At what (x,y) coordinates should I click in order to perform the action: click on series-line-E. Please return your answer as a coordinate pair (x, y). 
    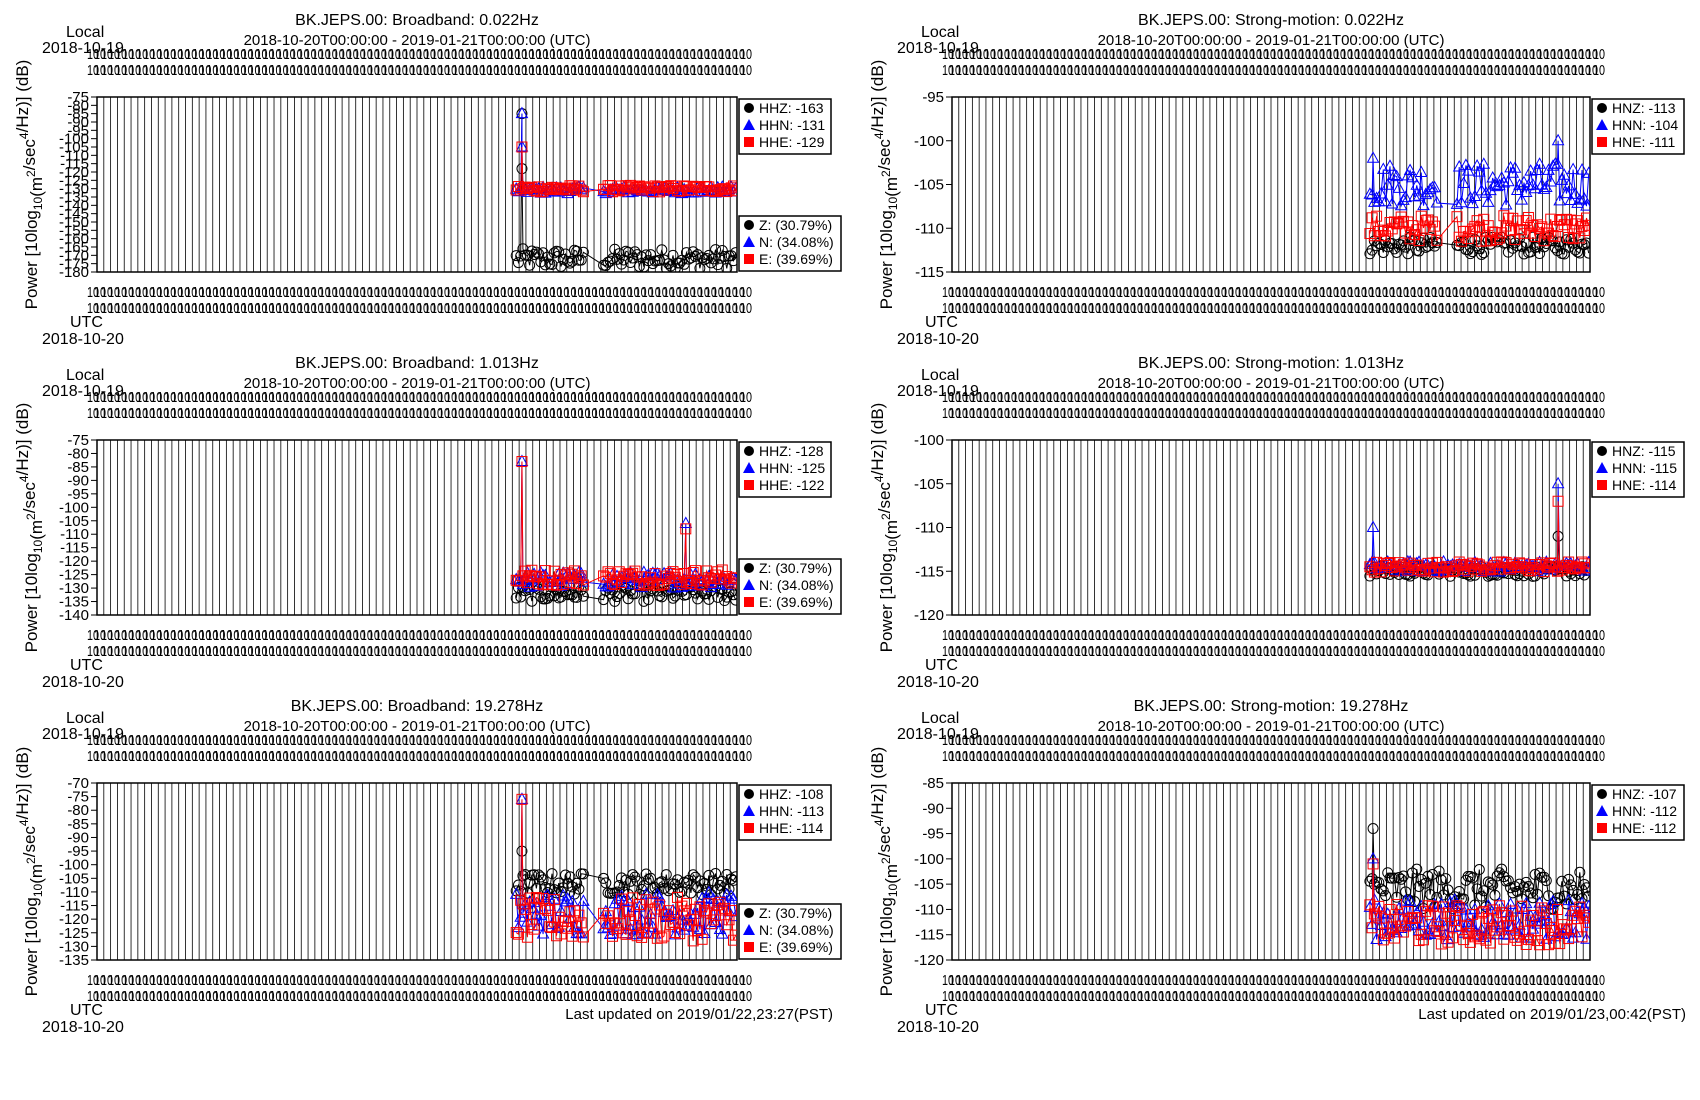
    Looking at the image, I should click on (1479, 537).